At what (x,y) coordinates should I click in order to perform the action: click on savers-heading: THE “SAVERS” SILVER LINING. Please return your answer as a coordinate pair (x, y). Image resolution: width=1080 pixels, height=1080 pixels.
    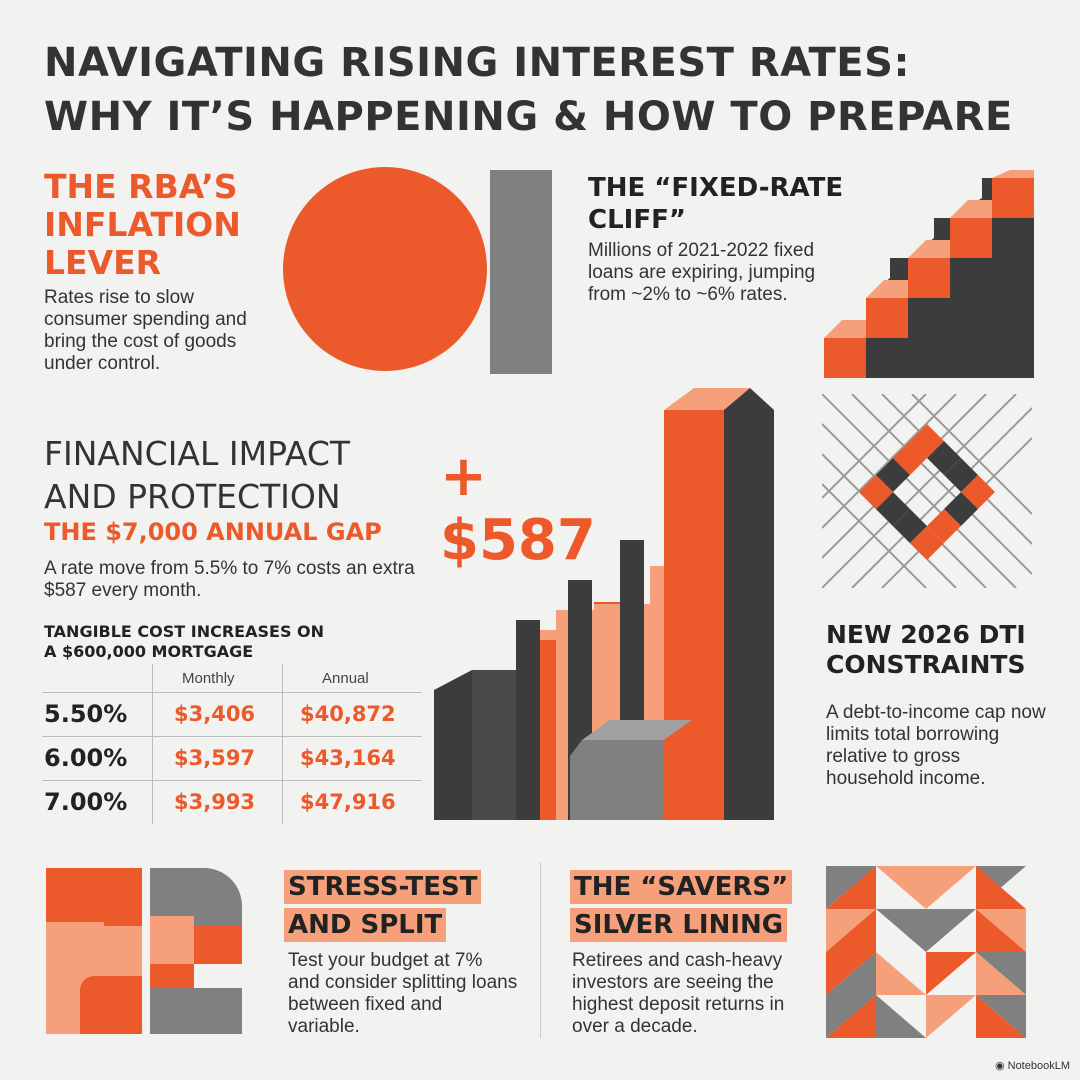
    Looking at the image, I should click on (695, 906).